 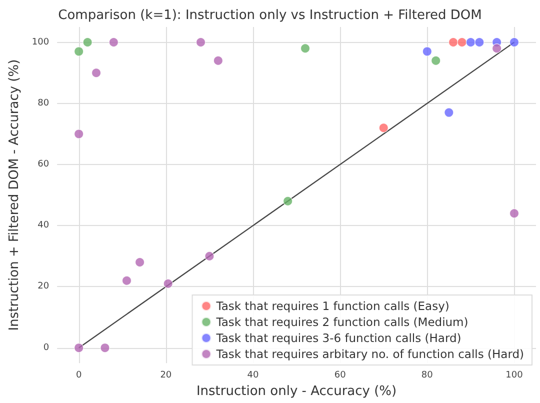 I want to click on legend-label: Task that requires 2 function calls (Medium), so click(x=341, y=322).